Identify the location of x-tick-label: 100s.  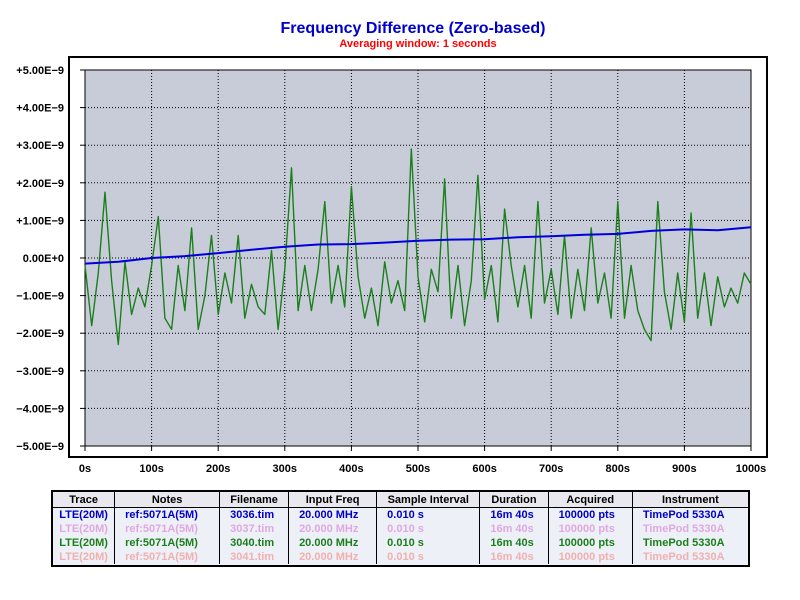
(151, 469).